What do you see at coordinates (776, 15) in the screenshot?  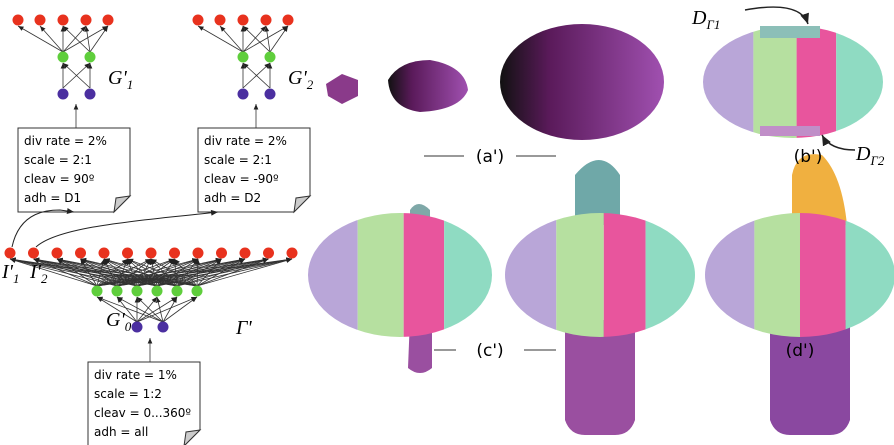 I see `pointer` at bounding box center [776, 15].